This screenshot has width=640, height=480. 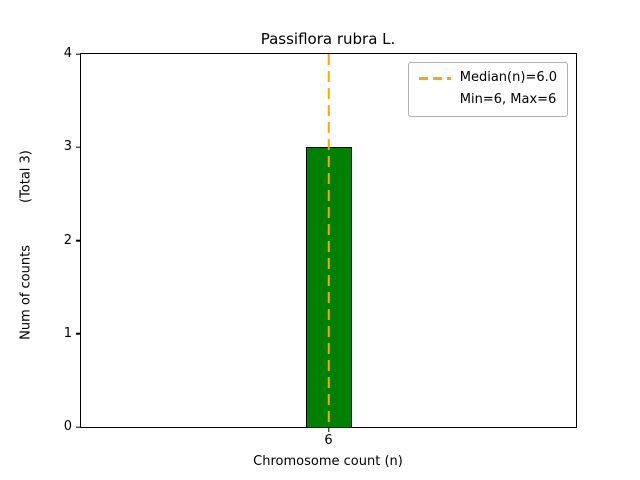 What do you see at coordinates (328, 440) in the screenshot?
I see `x-tick-label: 6` at bounding box center [328, 440].